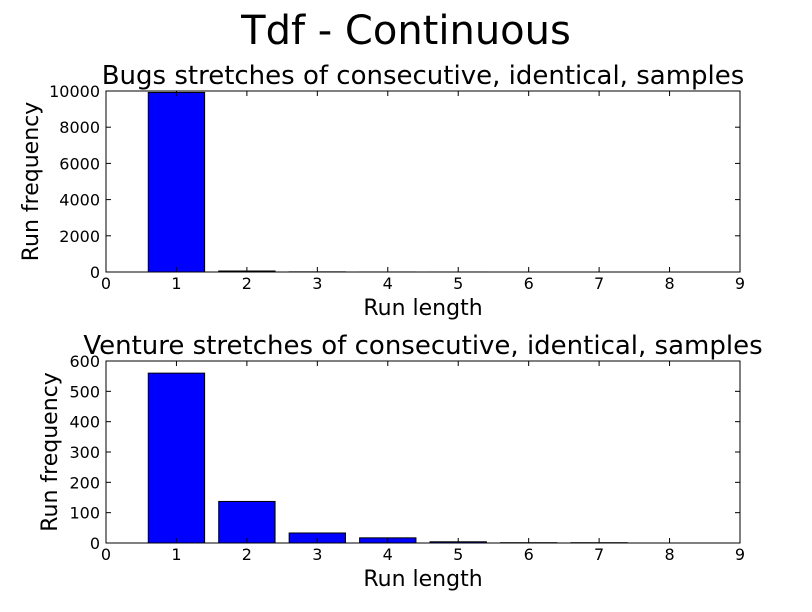  What do you see at coordinates (84, 513) in the screenshot?
I see `y-tick-label: 100` at bounding box center [84, 513].